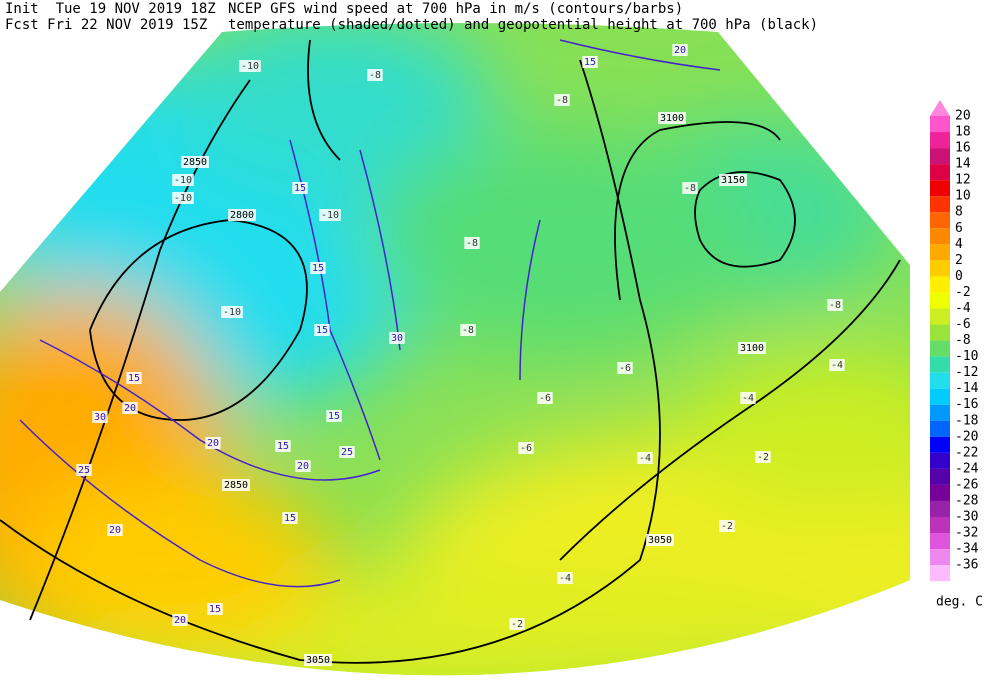 This screenshot has height=680, width=1000. I want to click on colorbar-arrow, so click(940, 108).